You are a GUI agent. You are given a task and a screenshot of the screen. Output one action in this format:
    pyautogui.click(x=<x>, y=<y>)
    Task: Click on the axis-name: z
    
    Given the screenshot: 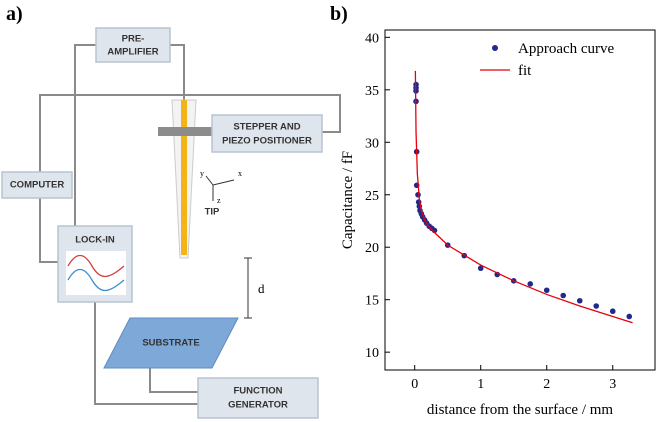 What is the action you would take?
    pyautogui.click(x=219, y=200)
    